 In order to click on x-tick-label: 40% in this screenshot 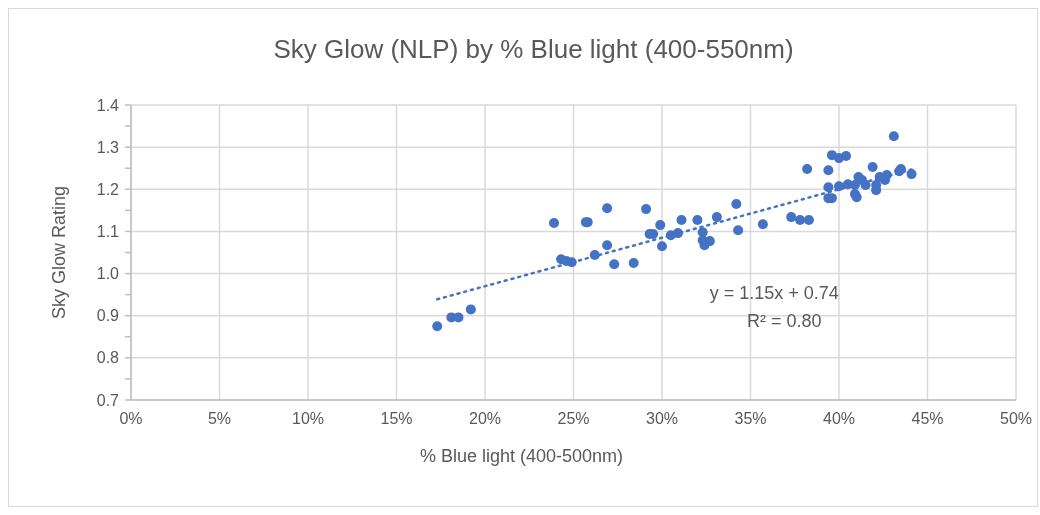, I will do `click(839, 418)`.